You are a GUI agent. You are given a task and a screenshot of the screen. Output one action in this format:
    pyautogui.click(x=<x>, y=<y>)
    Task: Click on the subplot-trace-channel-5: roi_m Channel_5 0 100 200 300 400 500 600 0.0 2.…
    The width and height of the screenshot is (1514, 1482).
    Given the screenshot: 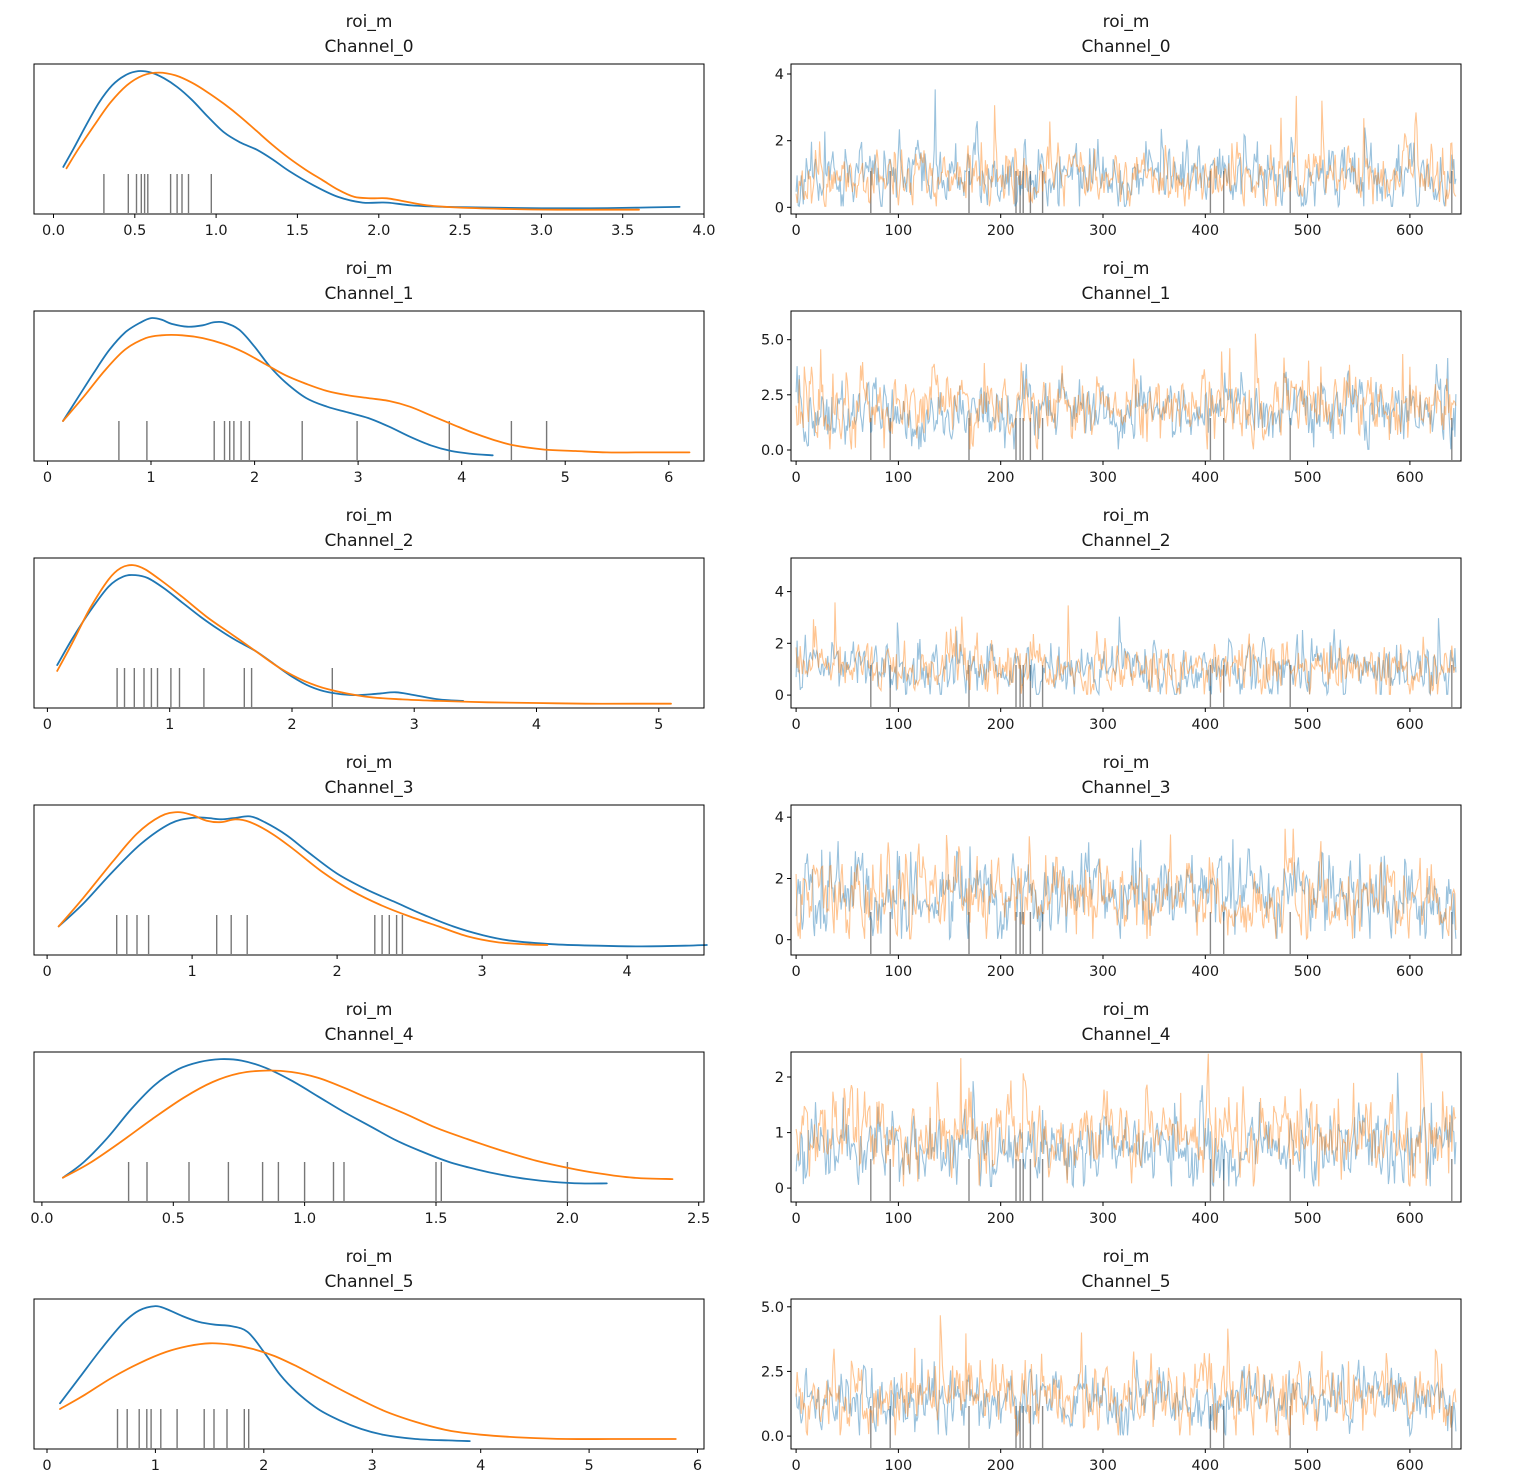 What is the action you would take?
    pyautogui.click(x=1135, y=1358)
    